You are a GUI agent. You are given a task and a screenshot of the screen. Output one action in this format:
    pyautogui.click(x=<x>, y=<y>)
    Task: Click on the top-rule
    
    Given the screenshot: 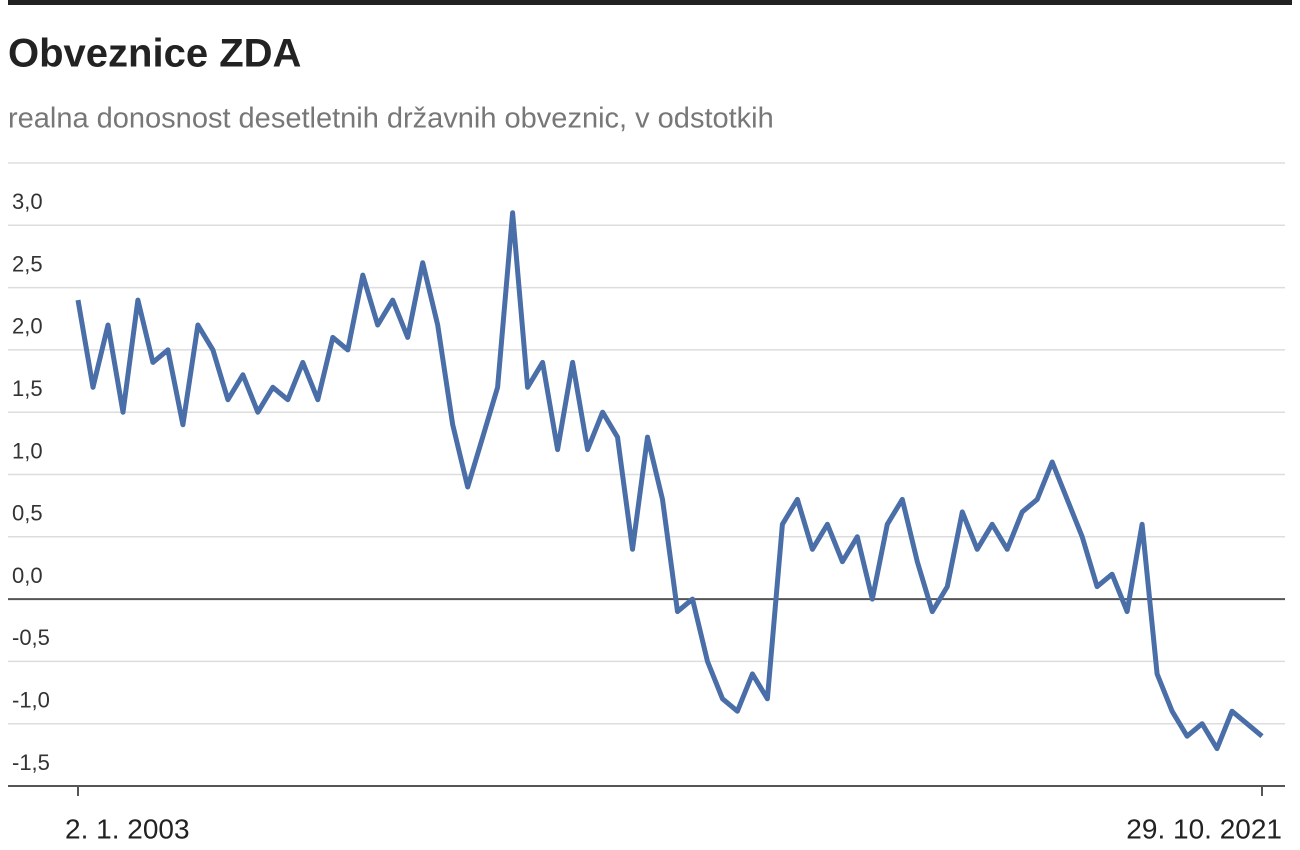 What is the action you would take?
    pyautogui.click(x=650, y=2)
    